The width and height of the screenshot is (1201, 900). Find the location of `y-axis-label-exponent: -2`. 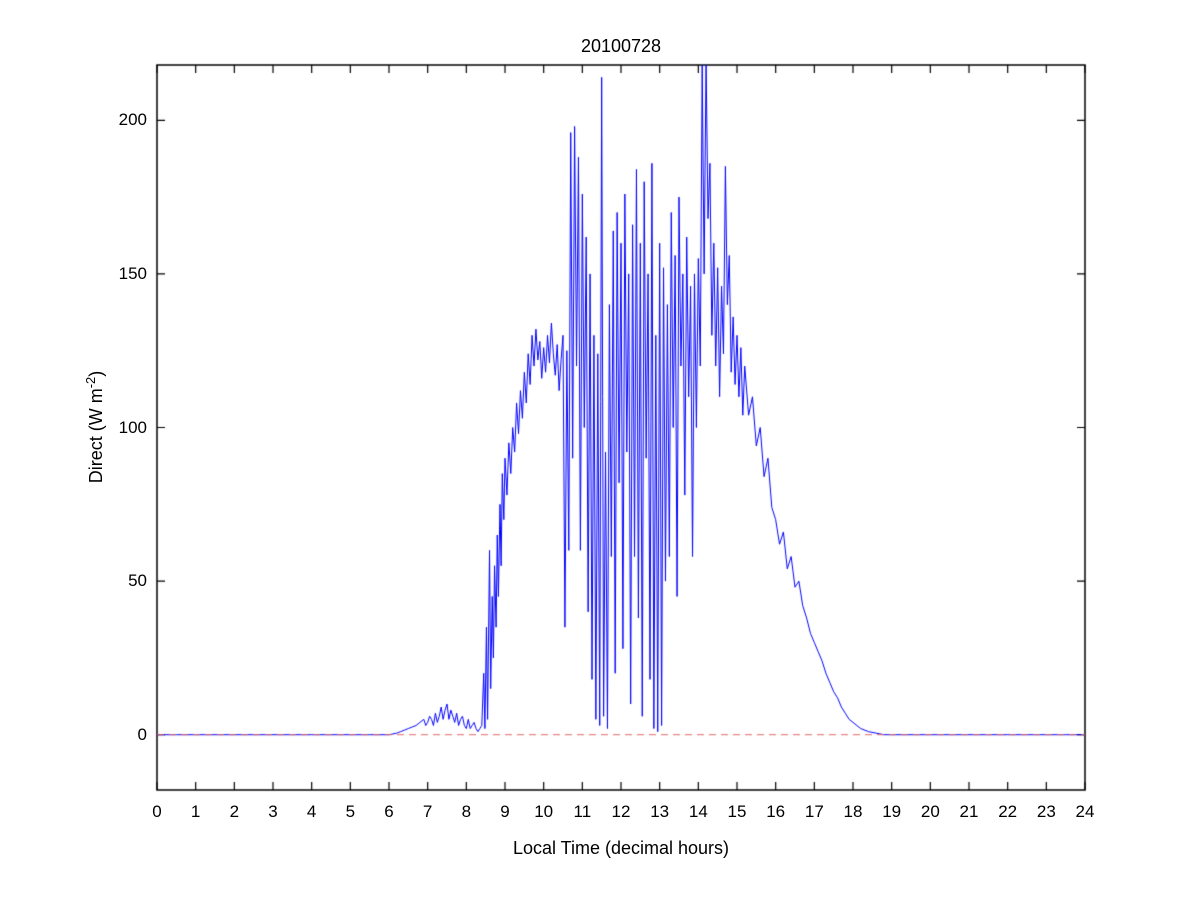

y-axis-label-exponent: -2 is located at coordinates (90, 382).